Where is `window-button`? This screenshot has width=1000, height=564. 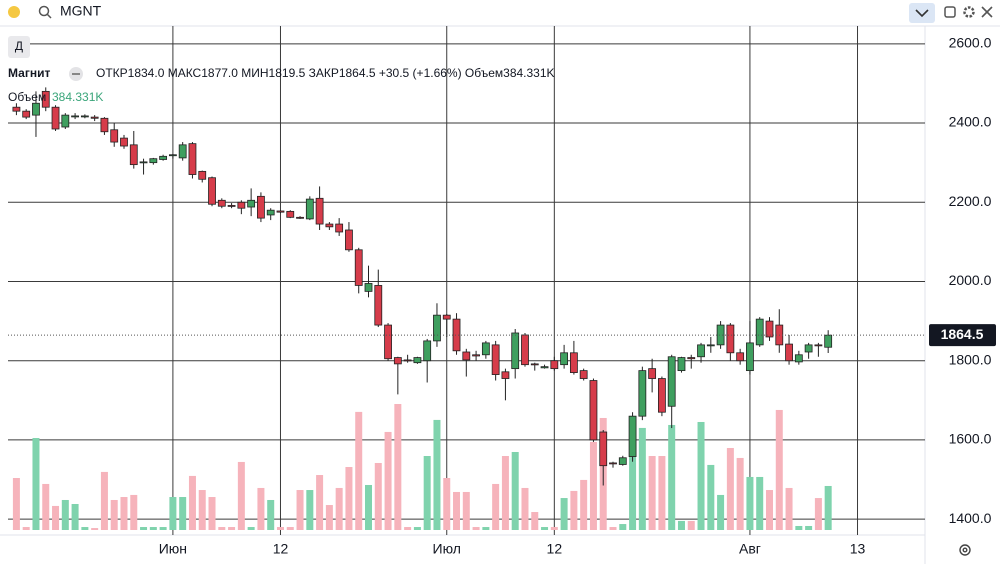 window-button is located at coordinates (950, 12).